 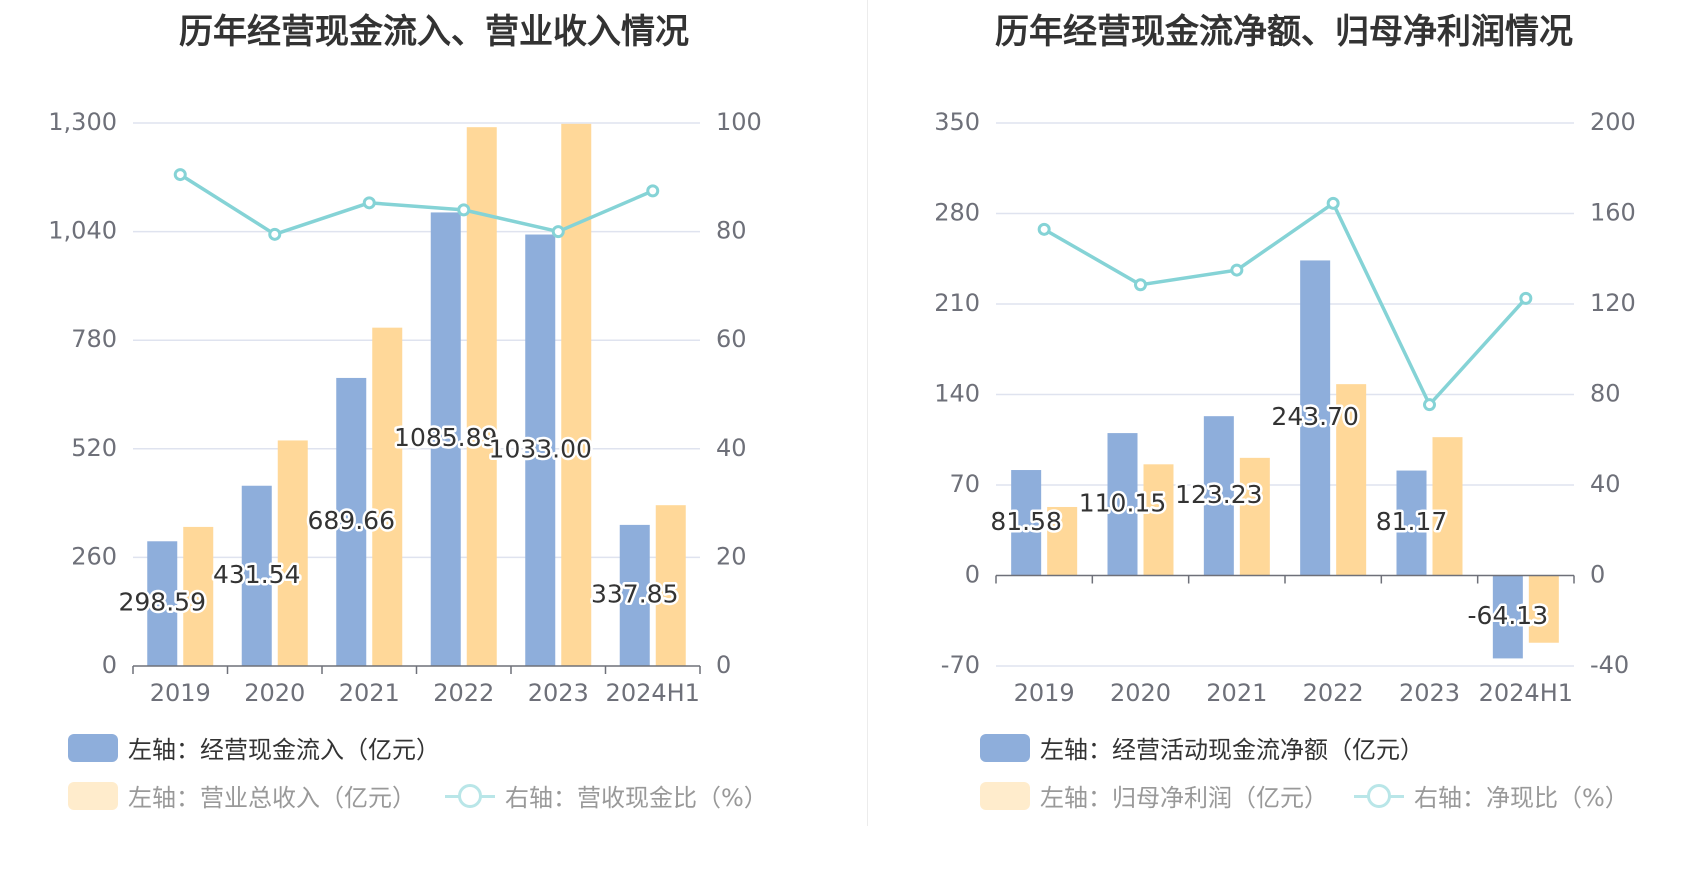 I want to click on bar-data-label: 123.23, so click(x=1218, y=494).